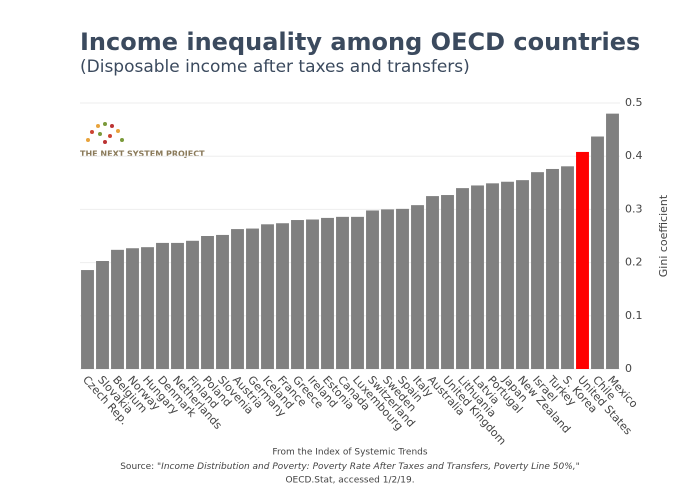 The width and height of the screenshot is (700, 500). What do you see at coordinates (142, 154) in the screenshot?
I see `logo-text: THE NEXT SYSTEM PROJECT` at bounding box center [142, 154].